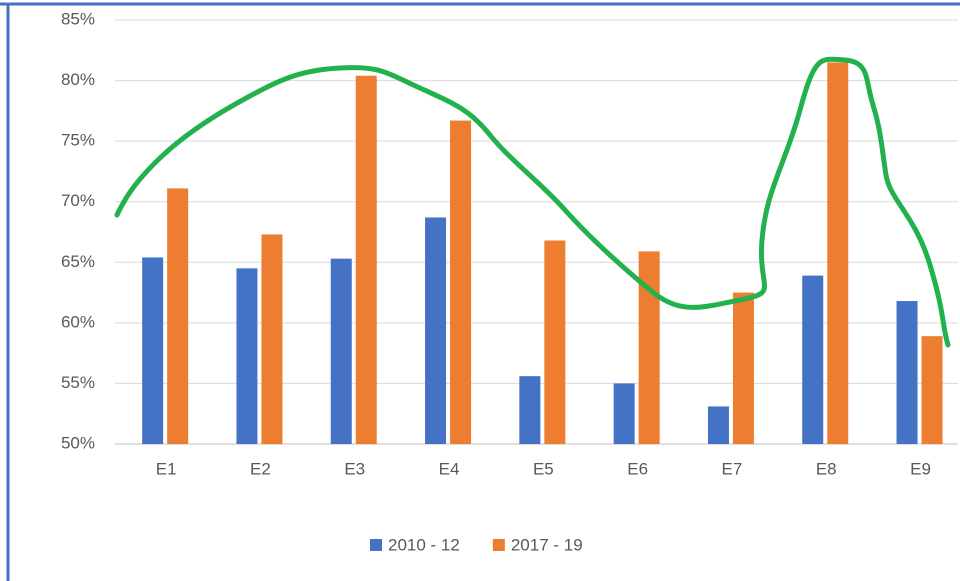 The height and width of the screenshot is (581, 960). Describe the element at coordinates (543, 468) in the screenshot. I see `x-tick-label: E5` at that location.